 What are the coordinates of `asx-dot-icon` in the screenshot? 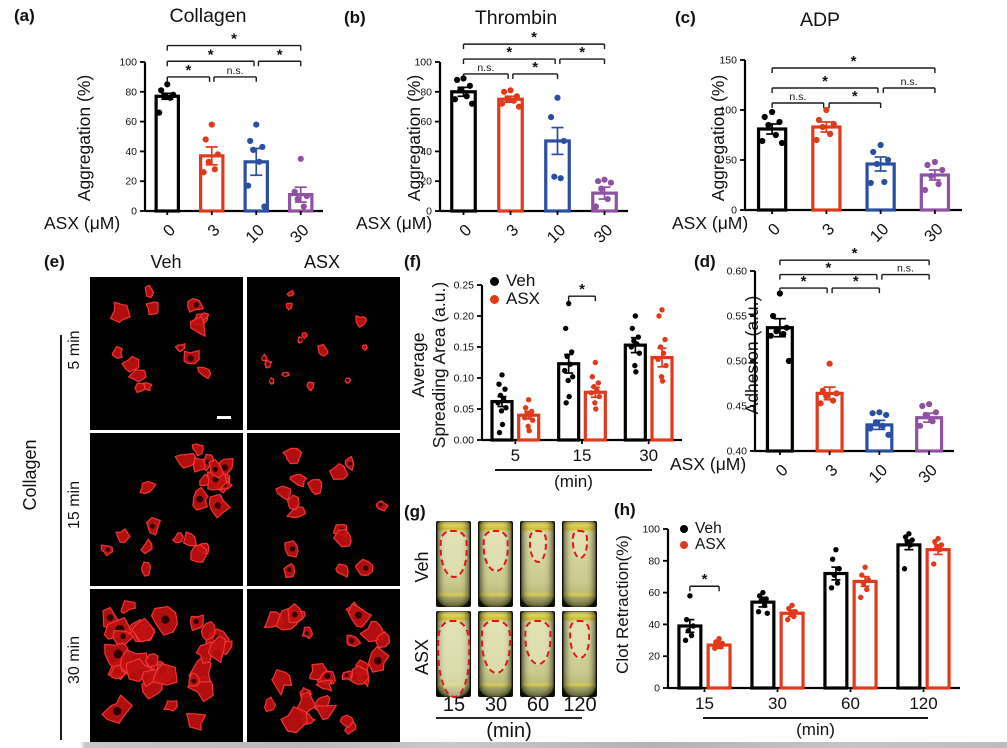 It's located at (684, 545).